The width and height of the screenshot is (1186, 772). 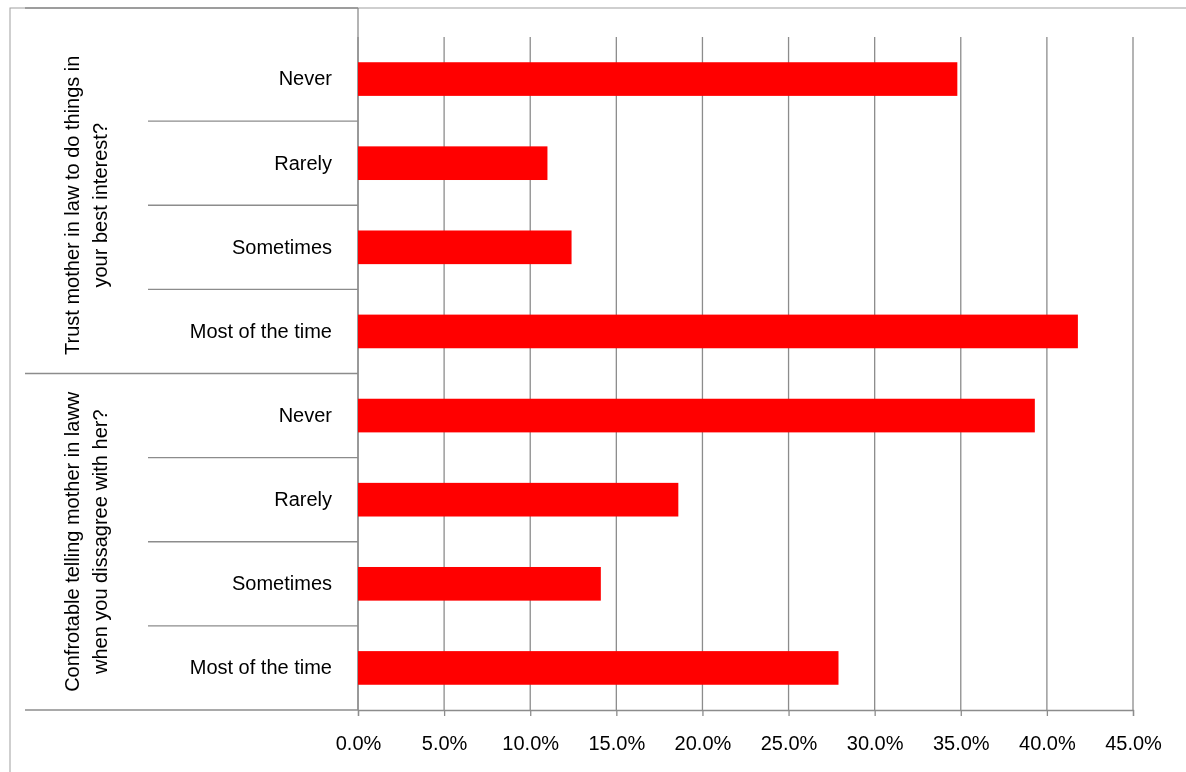 I want to click on x-tick-label: 0.0%, so click(x=358, y=743).